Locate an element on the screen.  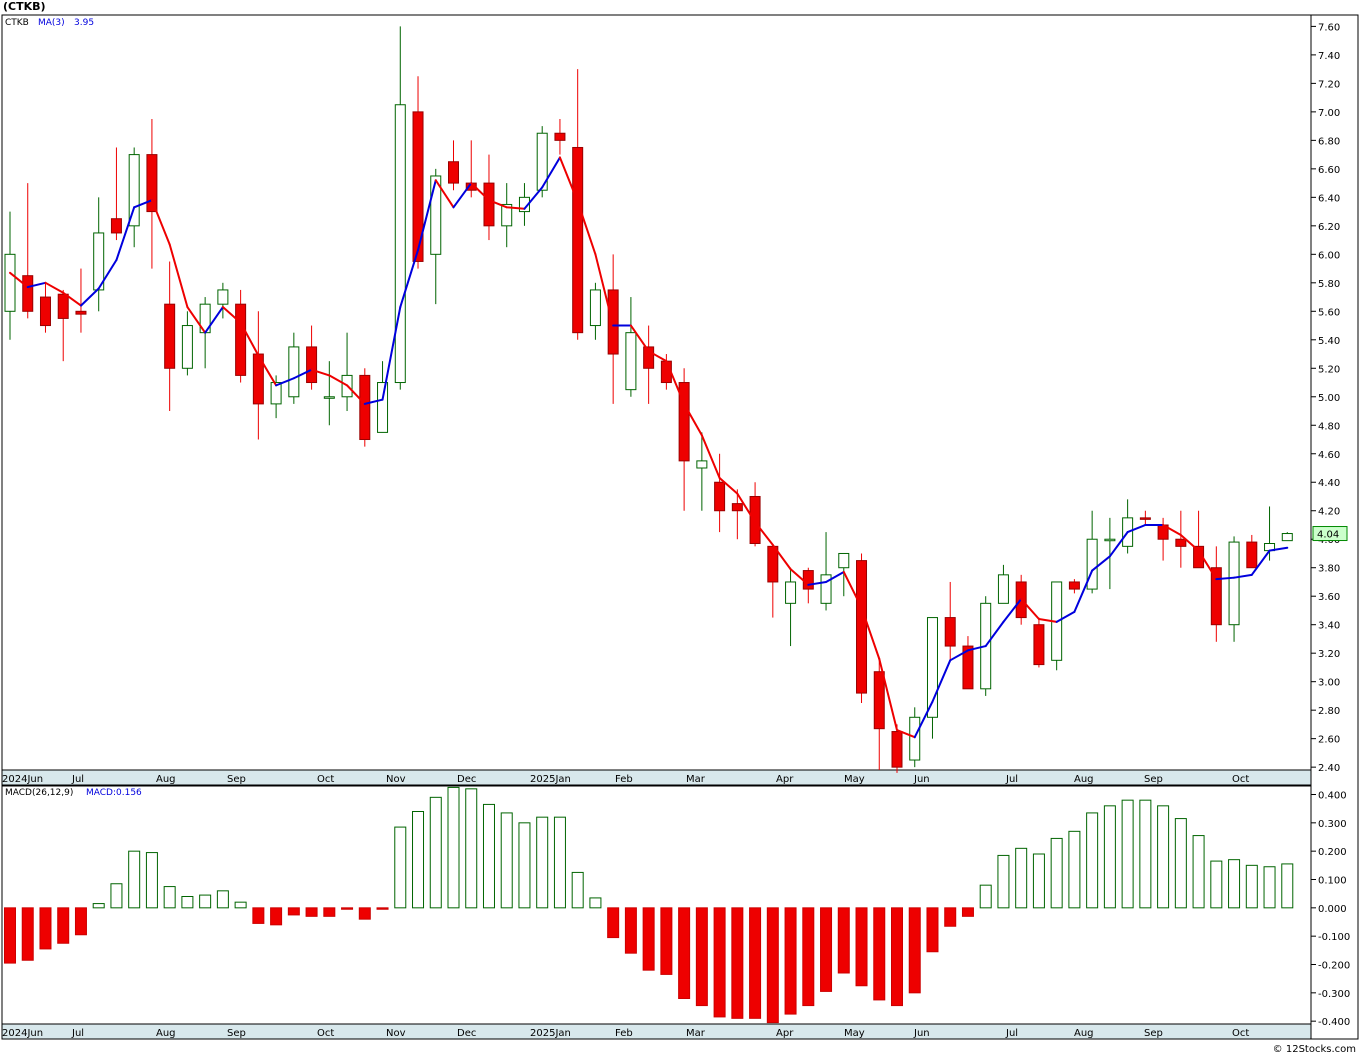
price-y-tick-label: 7.40 is located at coordinates (1329, 56).